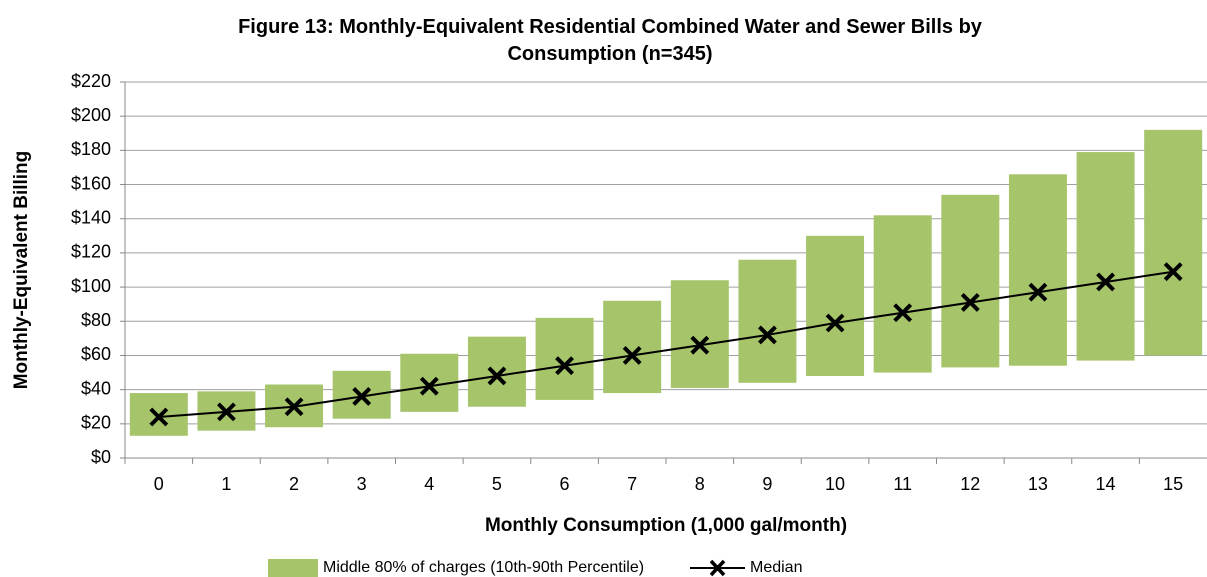  What do you see at coordinates (902, 484) in the screenshot?
I see `x-tick-label: 11` at bounding box center [902, 484].